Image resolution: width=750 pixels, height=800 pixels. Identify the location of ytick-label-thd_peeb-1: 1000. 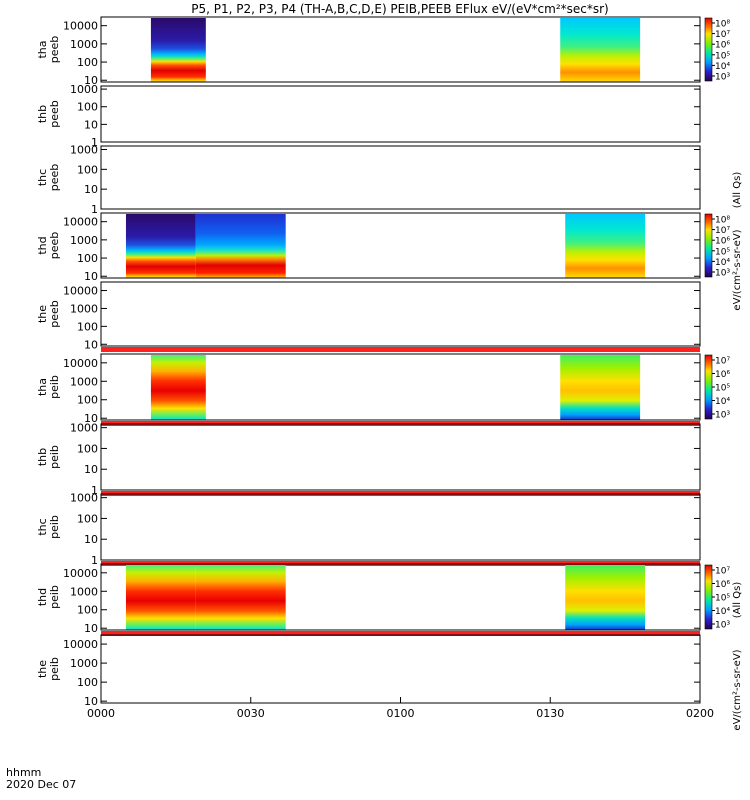
(84, 240).